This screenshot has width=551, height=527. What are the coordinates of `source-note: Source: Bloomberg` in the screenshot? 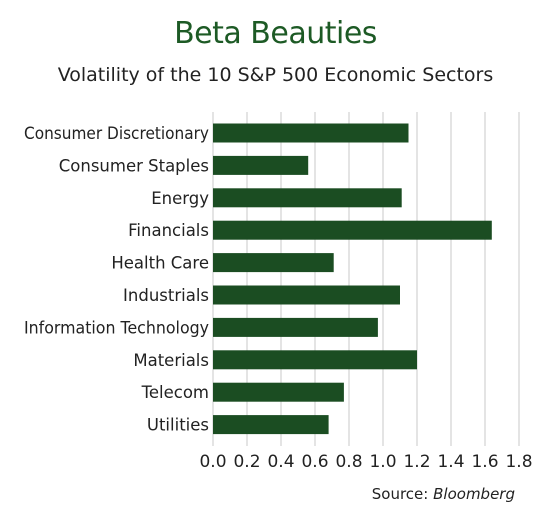 It's located at (443, 494).